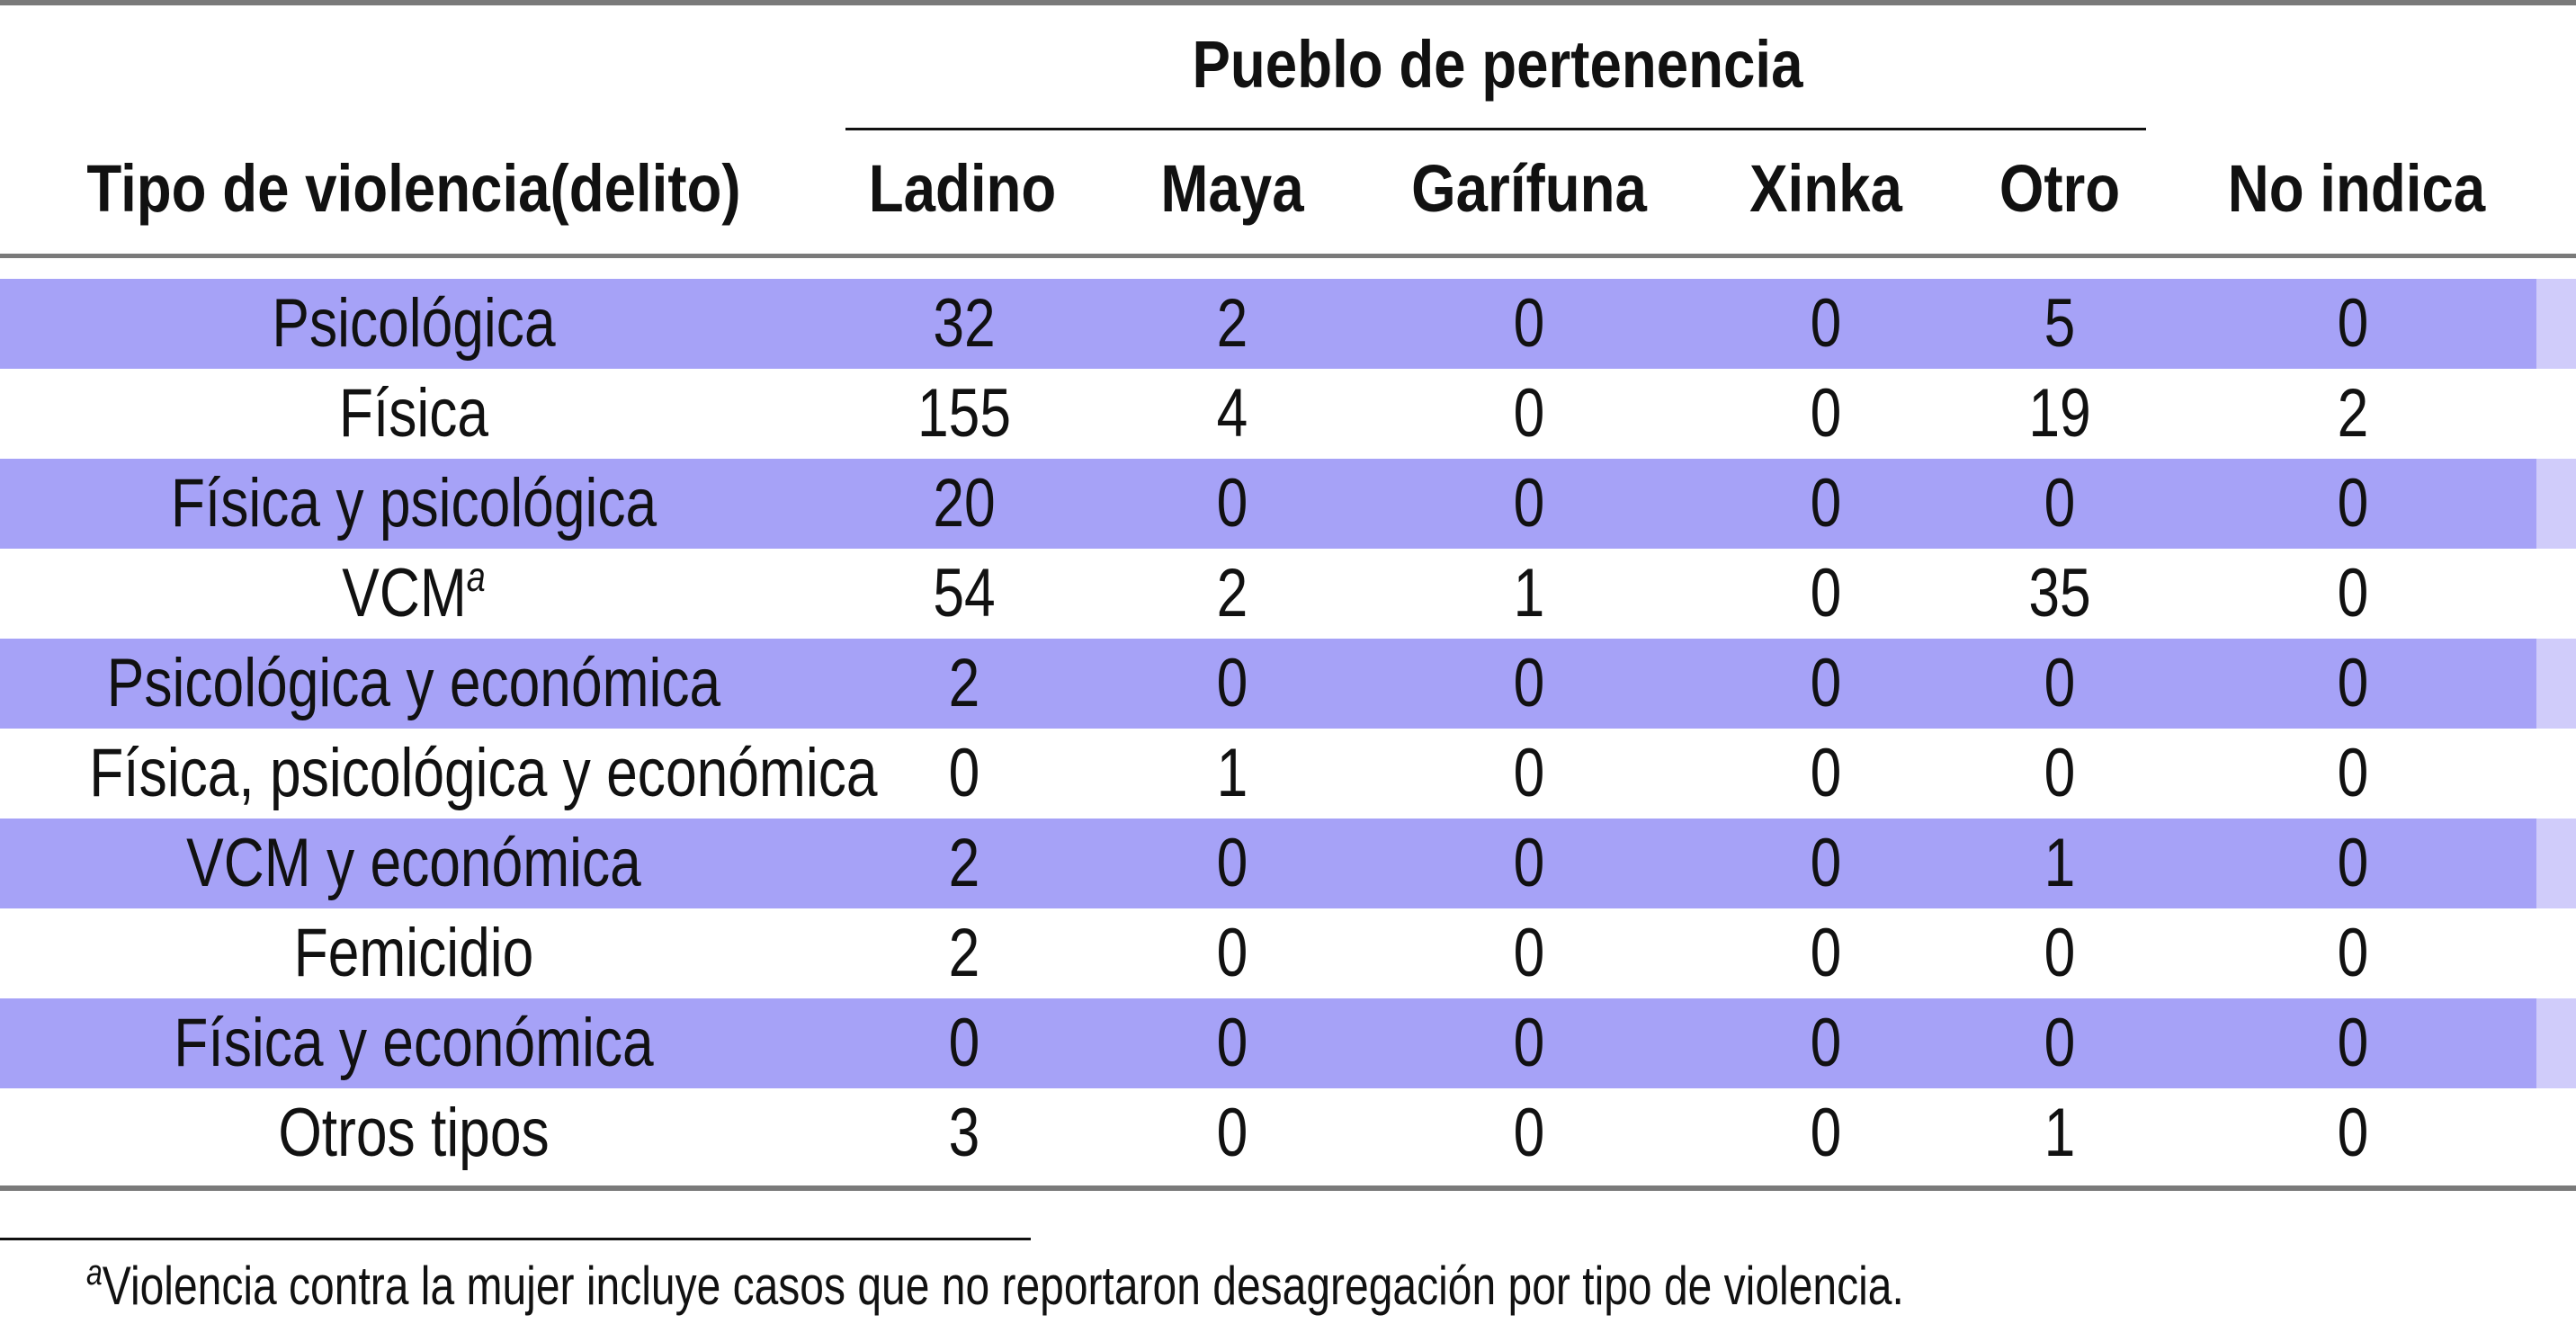 This screenshot has height=1333, width=2576. What do you see at coordinates (1232, 413) in the screenshot?
I see `table-cell: 4` at bounding box center [1232, 413].